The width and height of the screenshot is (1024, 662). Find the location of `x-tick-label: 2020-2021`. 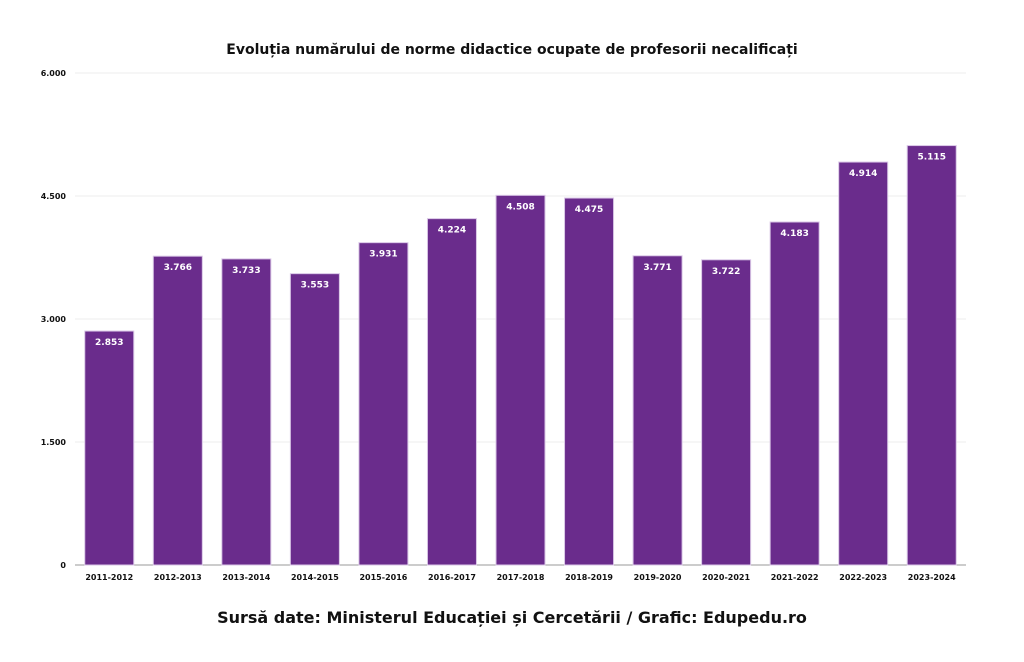

x-tick-label: 2020-2021 is located at coordinates (726, 577).